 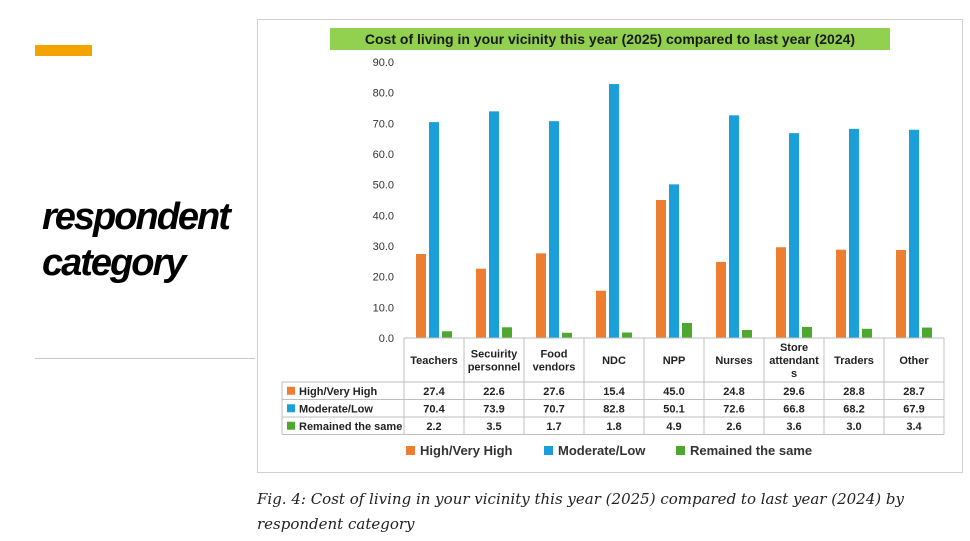 What do you see at coordinates (494, 355) in the screenshot?
I see `category-label: Secuirity` at bounding box center [494, 355].